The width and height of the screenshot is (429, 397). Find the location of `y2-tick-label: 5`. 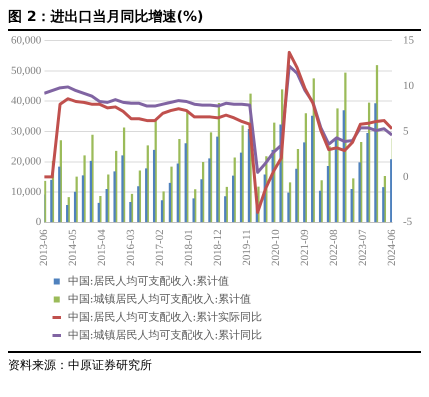

y2-tick-label: 5 is located at coordinates (406, 131).